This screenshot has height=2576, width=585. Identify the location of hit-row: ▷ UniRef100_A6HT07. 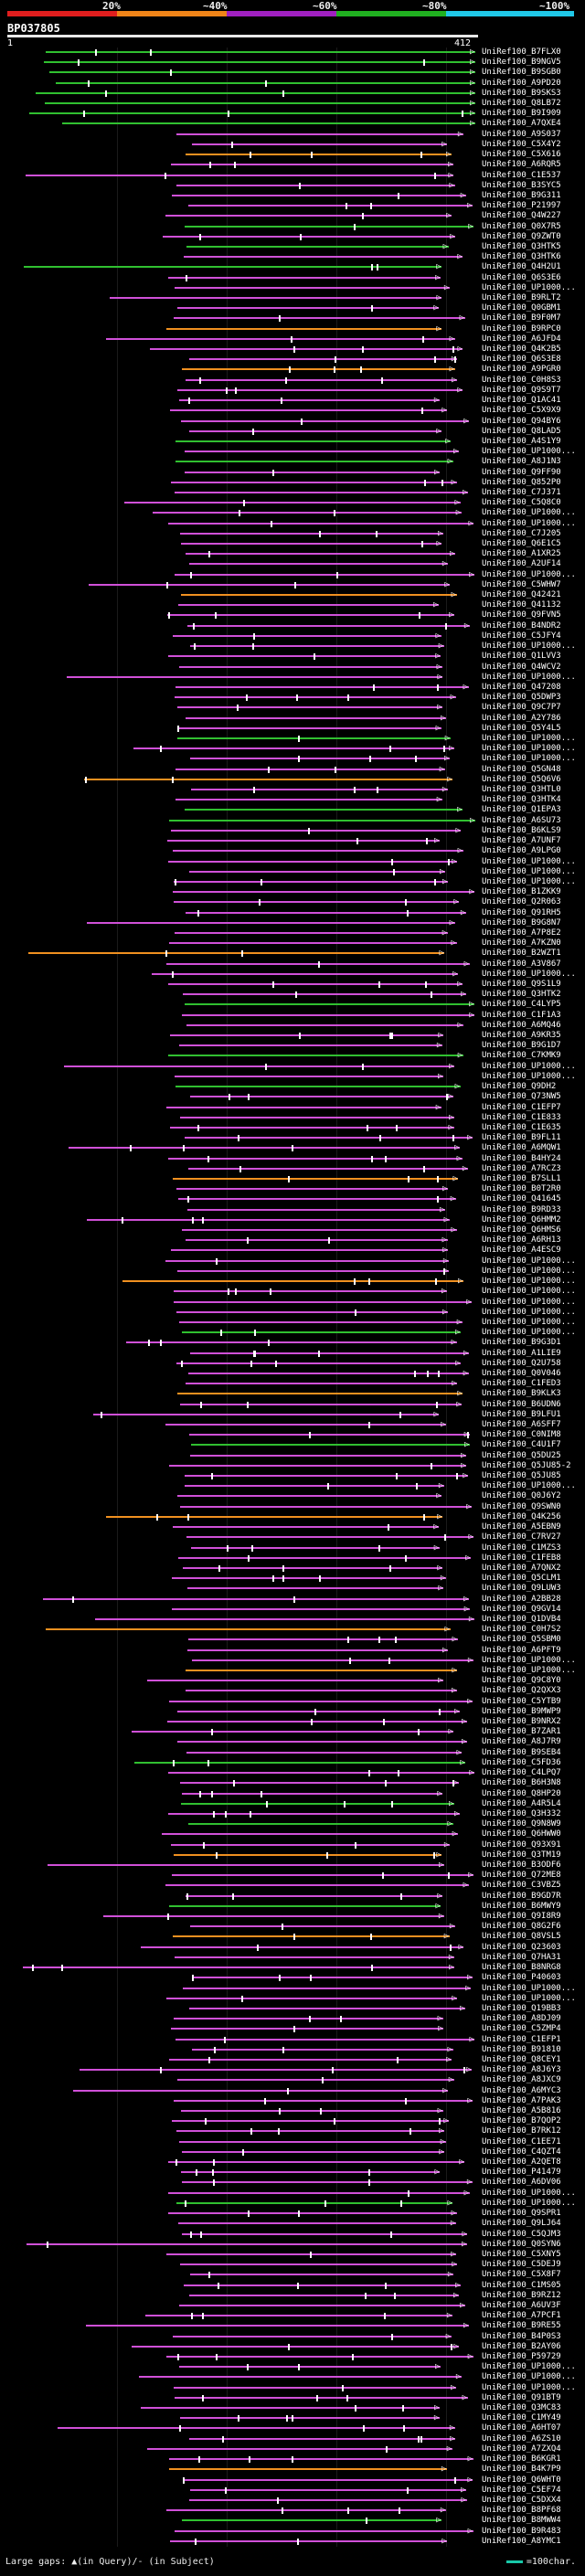
(293, 2428).